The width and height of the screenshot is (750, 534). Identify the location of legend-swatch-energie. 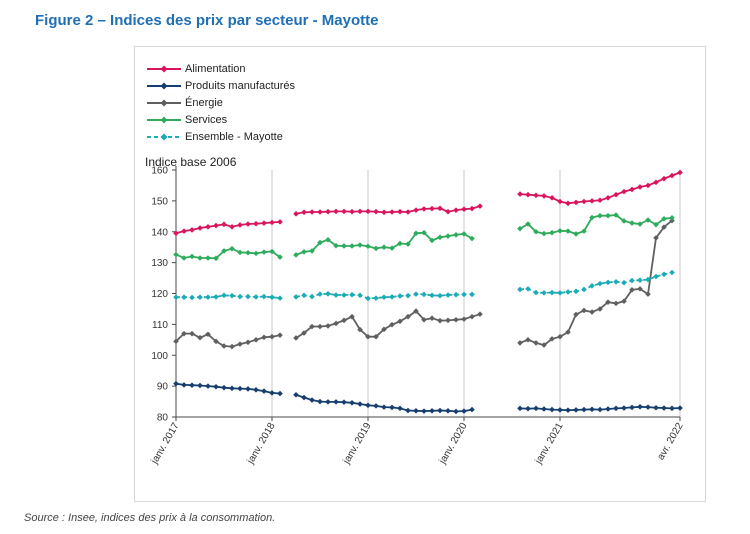
(164, 102).